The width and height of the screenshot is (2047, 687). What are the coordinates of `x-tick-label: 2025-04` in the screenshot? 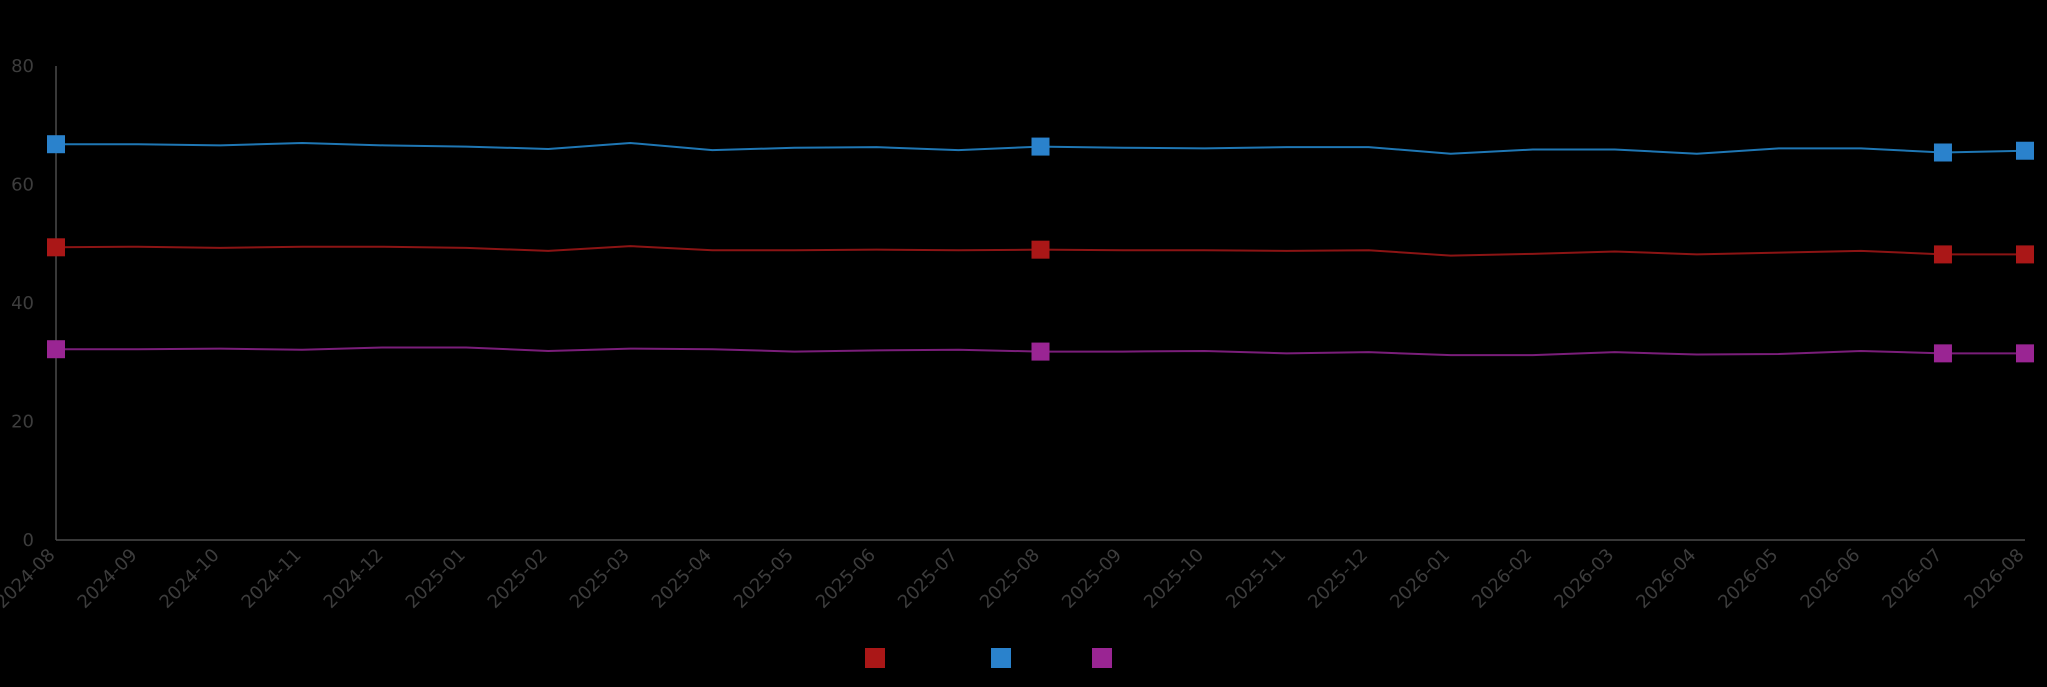 It's located at (682, 579).